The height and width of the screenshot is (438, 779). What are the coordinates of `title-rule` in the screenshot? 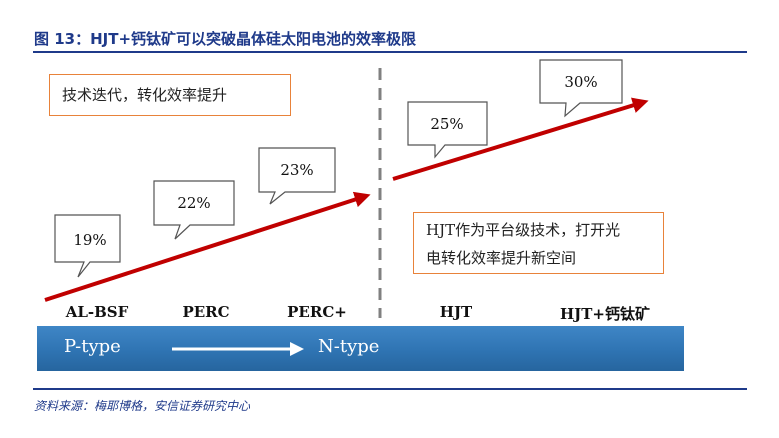 It's located at (390, 52).